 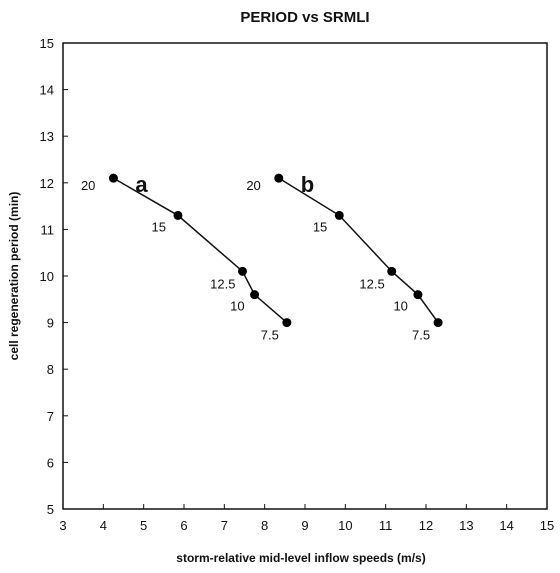 I want to click on y-tick-label: 8, so click(x=50, y=369).